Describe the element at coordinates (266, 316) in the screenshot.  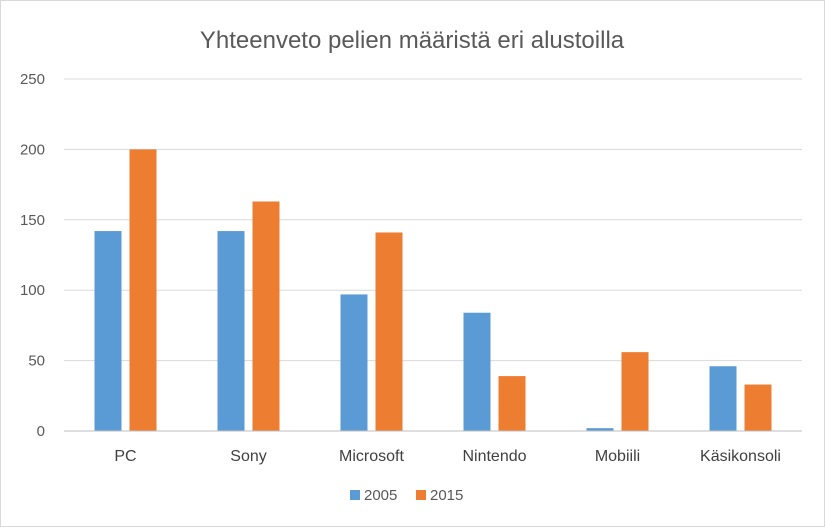
I see `bar-2015-sony` at that location.